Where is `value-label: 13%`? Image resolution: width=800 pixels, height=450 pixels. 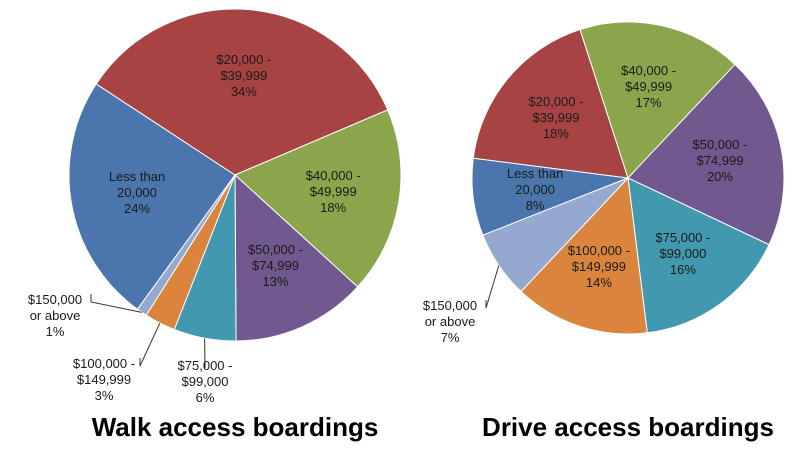 value-label: 13% is located at coordinates (275, 281).